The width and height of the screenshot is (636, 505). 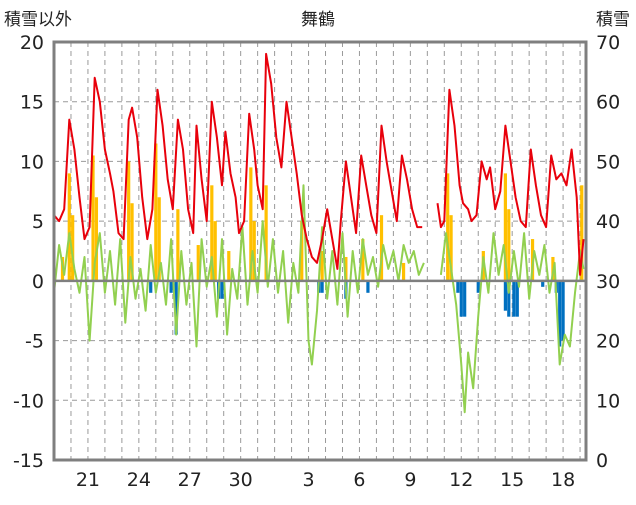 I want to click on x-tick-label: 30, so click(x=241, y=480).